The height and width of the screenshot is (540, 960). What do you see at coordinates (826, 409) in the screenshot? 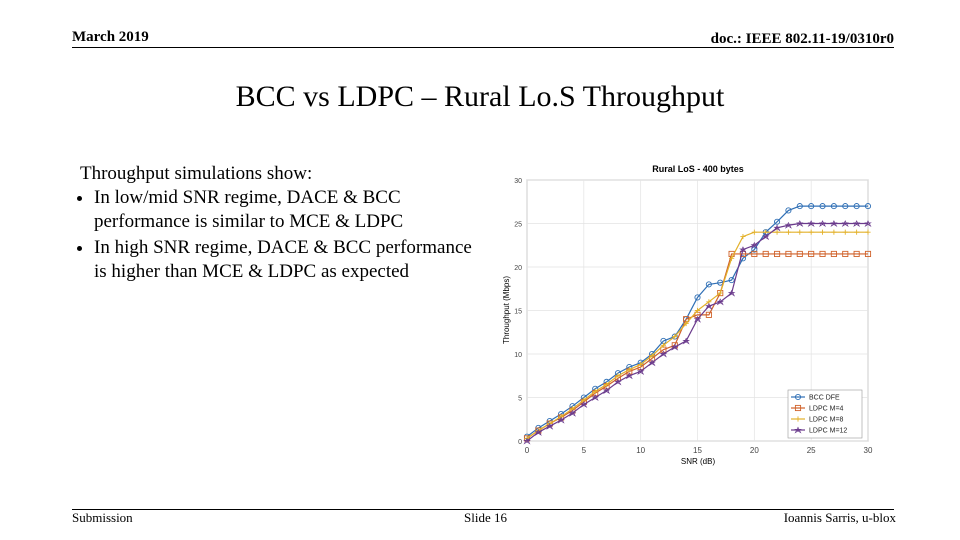
I see `legend-label: LDPC M=4` at bounding box center [826, 409].